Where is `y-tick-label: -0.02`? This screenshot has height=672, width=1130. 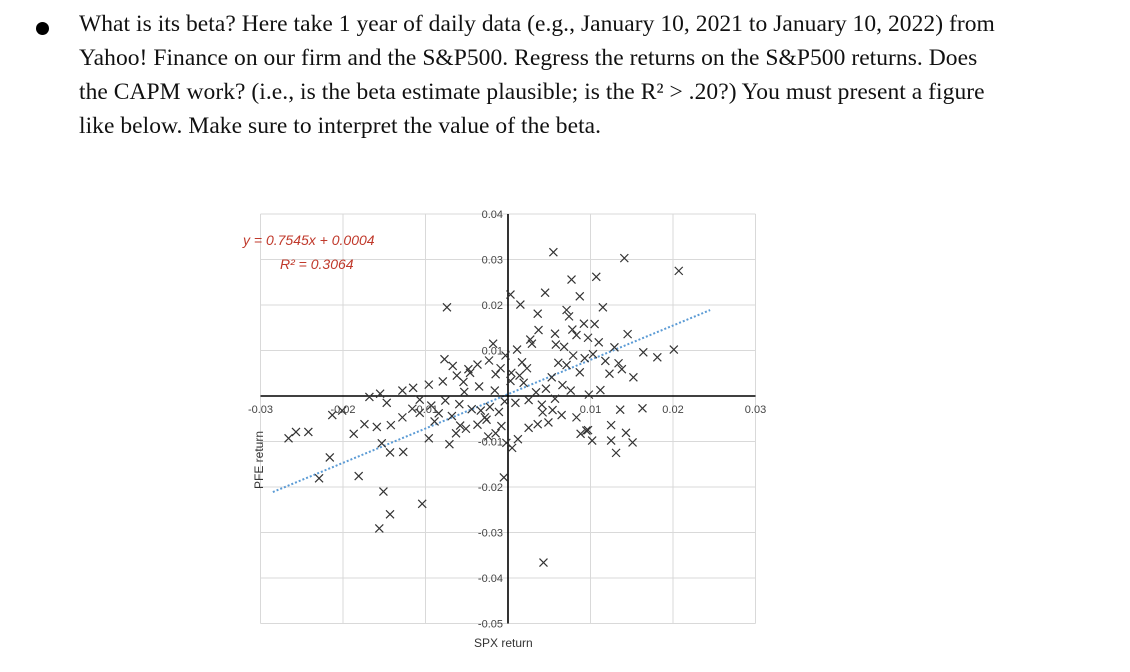
y-tick-label: -0.02 is located at coordinates (490, 488).